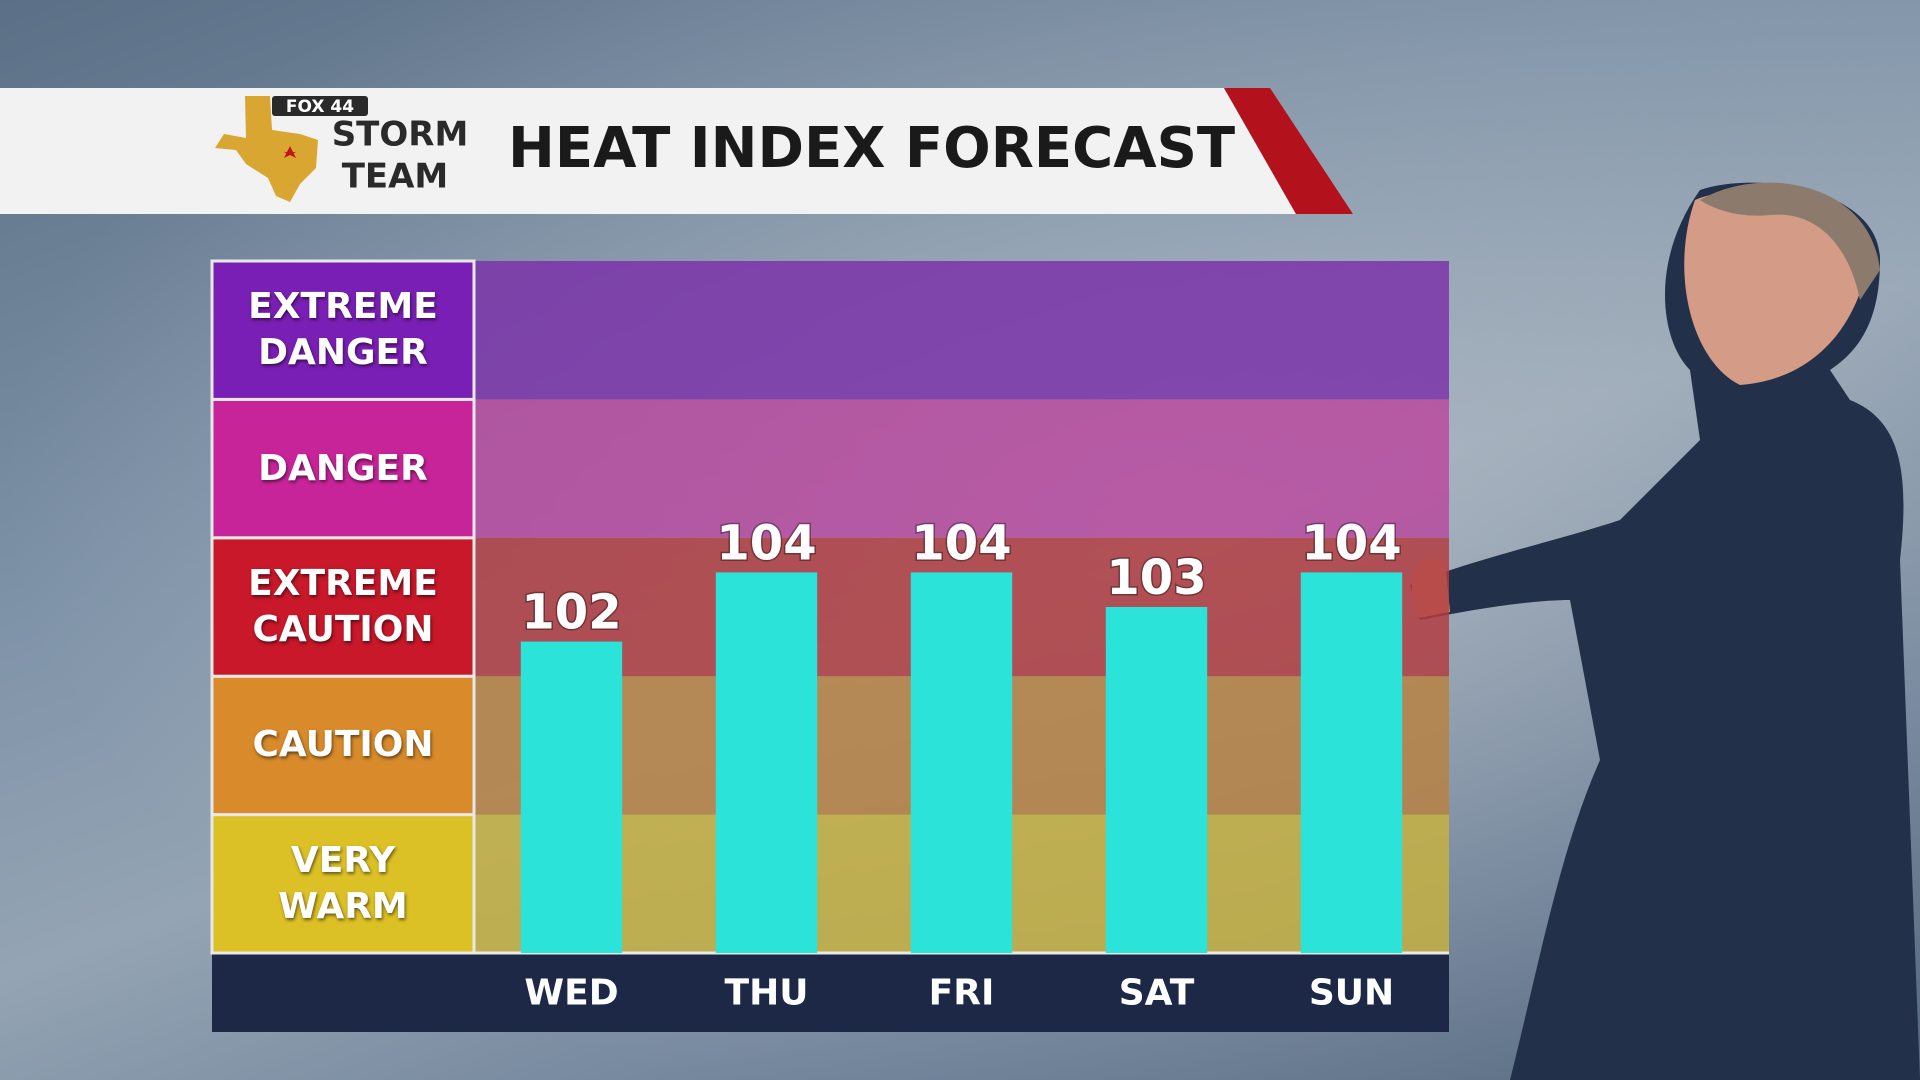  I want to click on x-tick-label: WED, so click(571, 993).